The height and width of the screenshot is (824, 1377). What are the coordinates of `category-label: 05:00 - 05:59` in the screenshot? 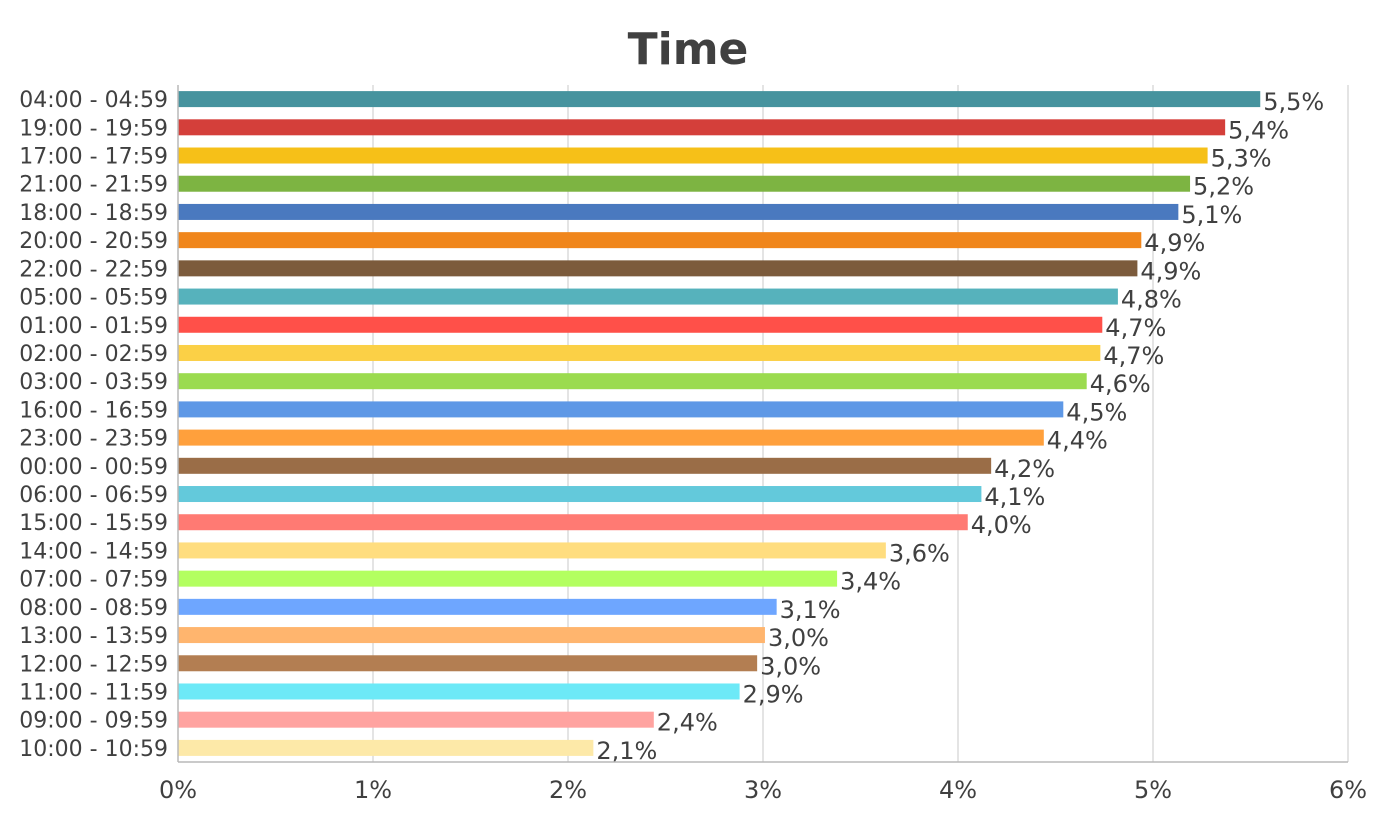 It's located at (93, 298).